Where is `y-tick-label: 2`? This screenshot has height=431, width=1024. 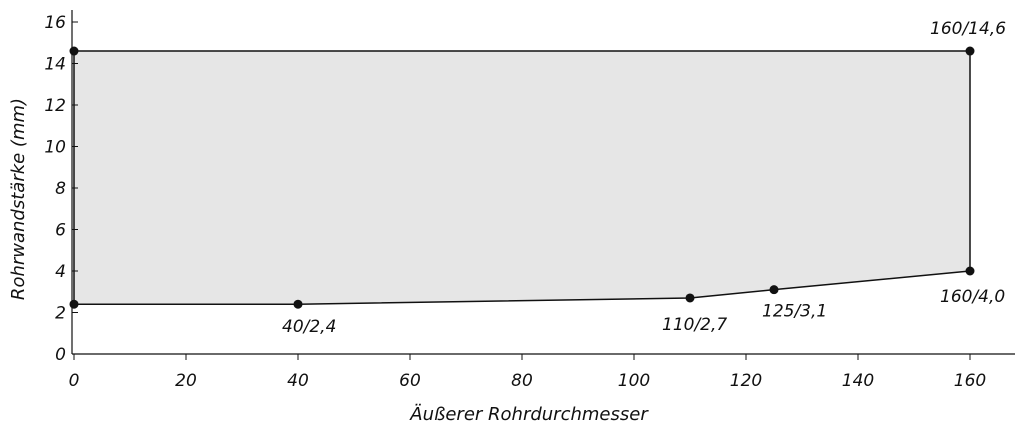 y-tick-label: 2 is located at coordinates (60, 314).